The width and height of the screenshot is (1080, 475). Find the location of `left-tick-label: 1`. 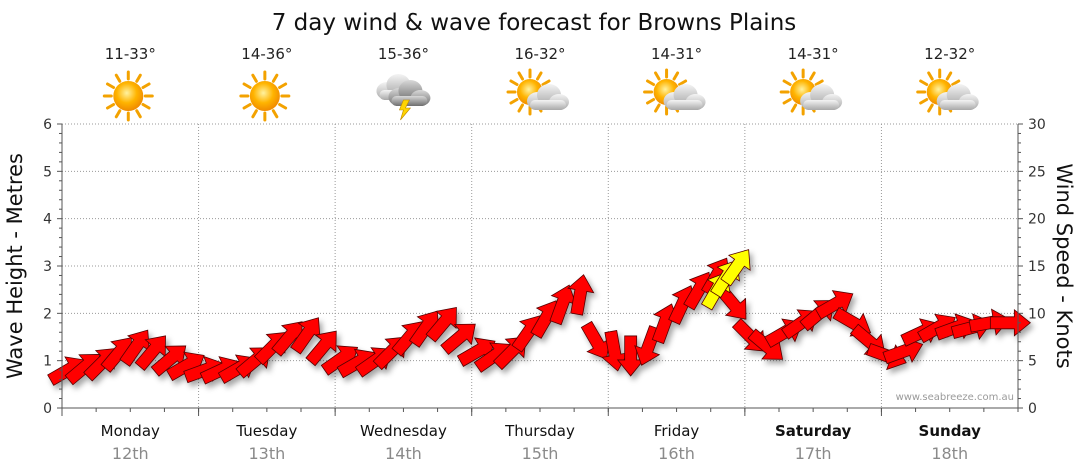

left-tick-label: 1 is located at coordinates (47, 362).